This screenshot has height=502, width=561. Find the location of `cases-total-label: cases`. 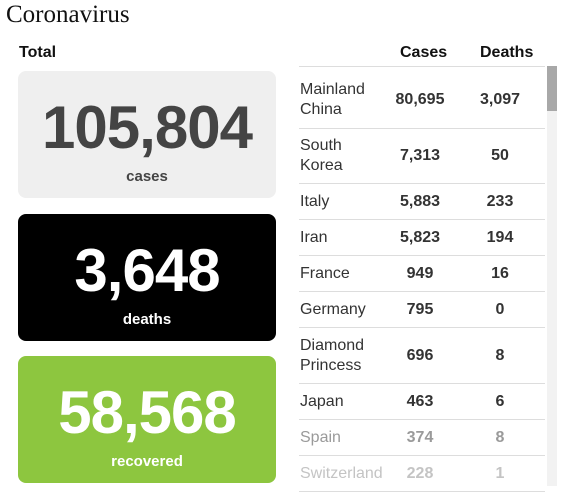

cases-total-label: cases is located at coordinates (147, 176).